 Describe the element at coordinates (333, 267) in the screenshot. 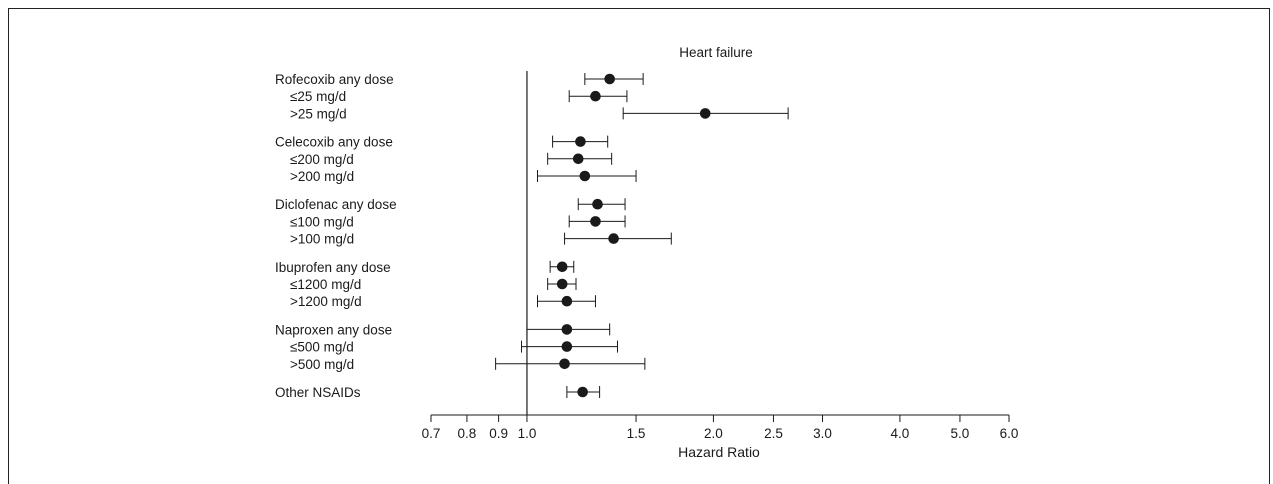

I see `row-label: Ibuprofen any dose` at that location.